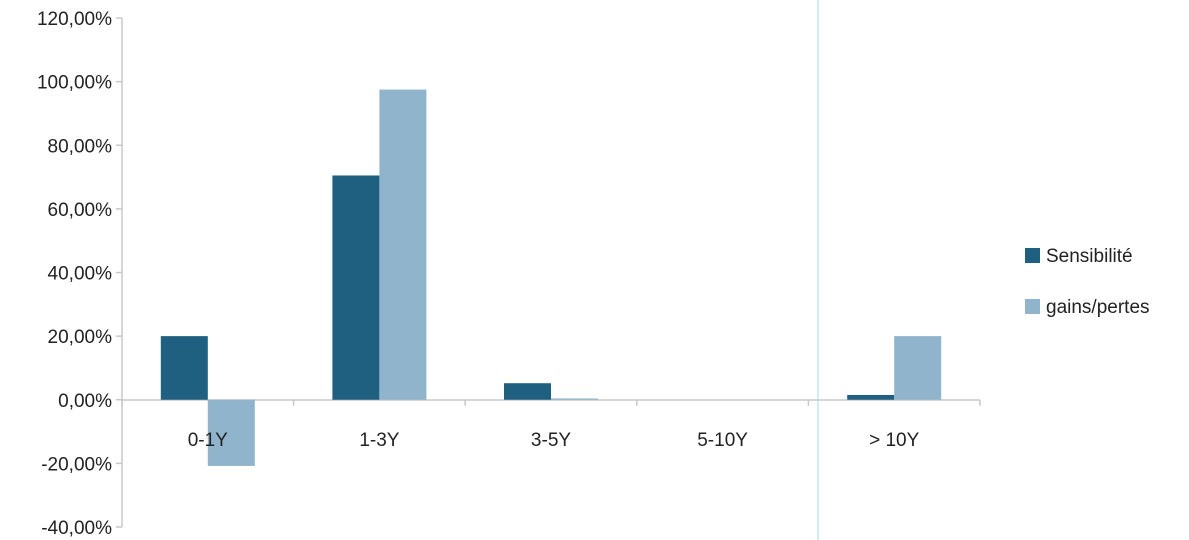  Describe the element at coordinates (85, 401) in the screenshot. I see `y-tick-label: 0,00%` at that location.